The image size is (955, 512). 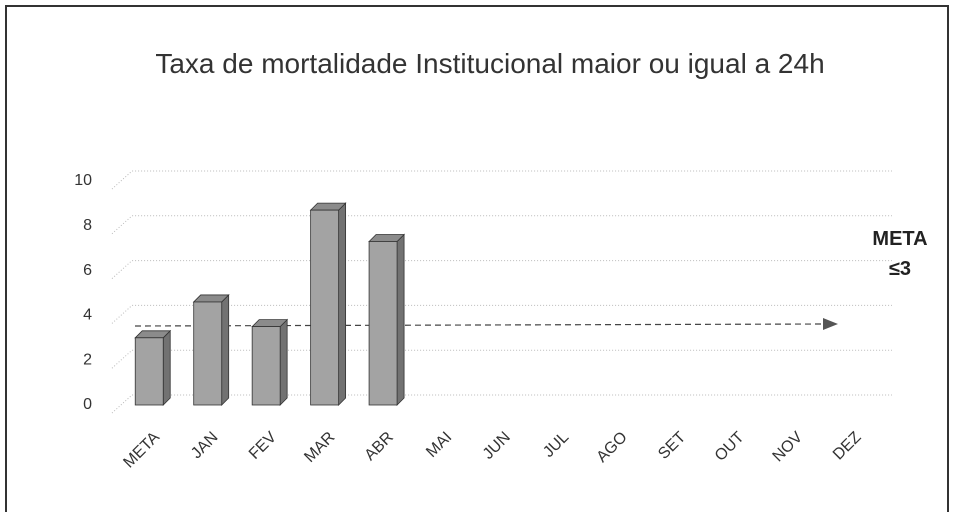 What do you see at coordinates (847, 446) in the screenshot?
I see `x-tick-label: DEZ` at bounding box center [847, 446].